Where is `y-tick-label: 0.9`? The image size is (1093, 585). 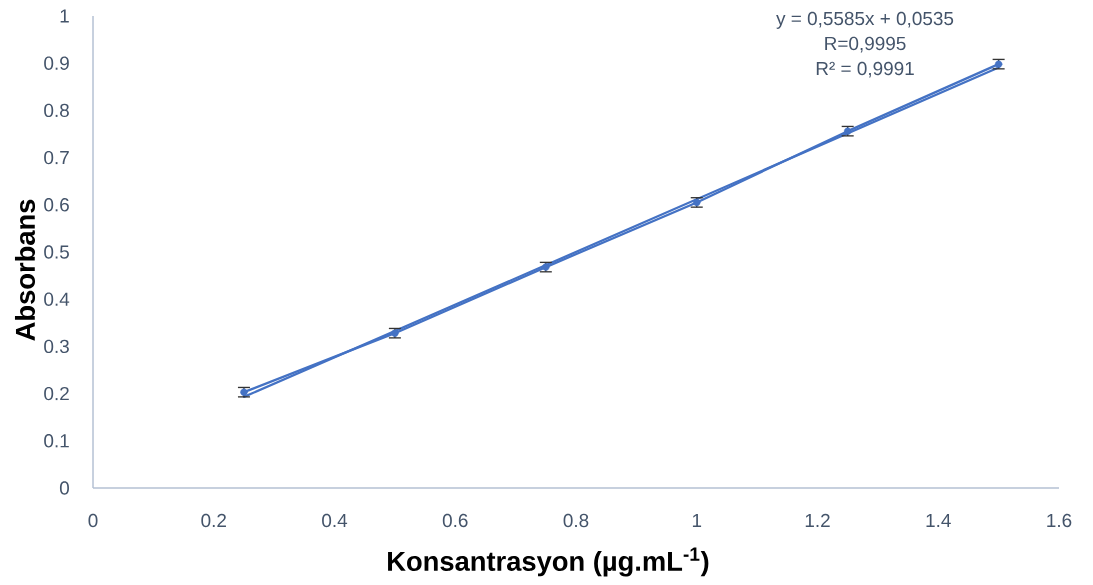 y-tick-label: 0.9 is located at coordinates (56, 63).